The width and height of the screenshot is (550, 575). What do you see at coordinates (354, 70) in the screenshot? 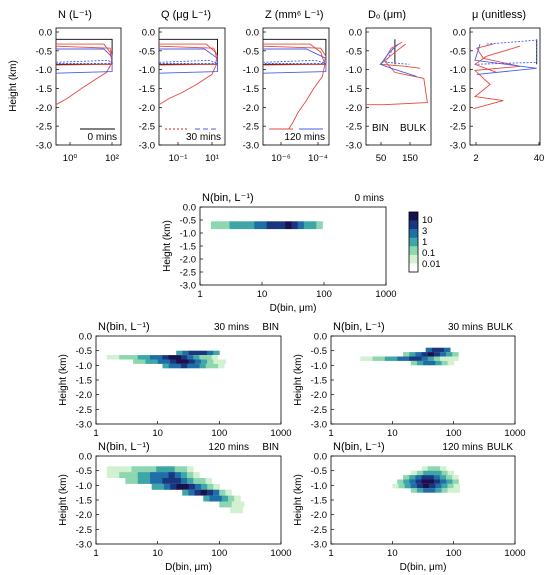
I see `profile-dq-ytick-label: -1.0` at bounding box center [354, 70].